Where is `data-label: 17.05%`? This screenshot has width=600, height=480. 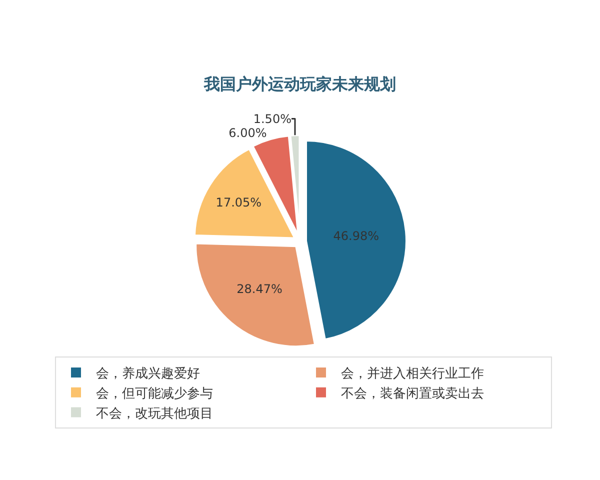 data-label: 17.05% is located at coordinates (239, 203).